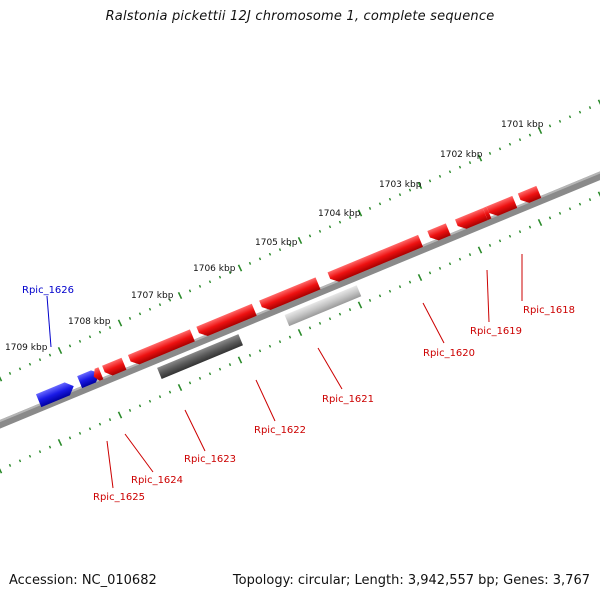  I want to click on scale-label-1707: 1707 kbp, so click(152, 296).